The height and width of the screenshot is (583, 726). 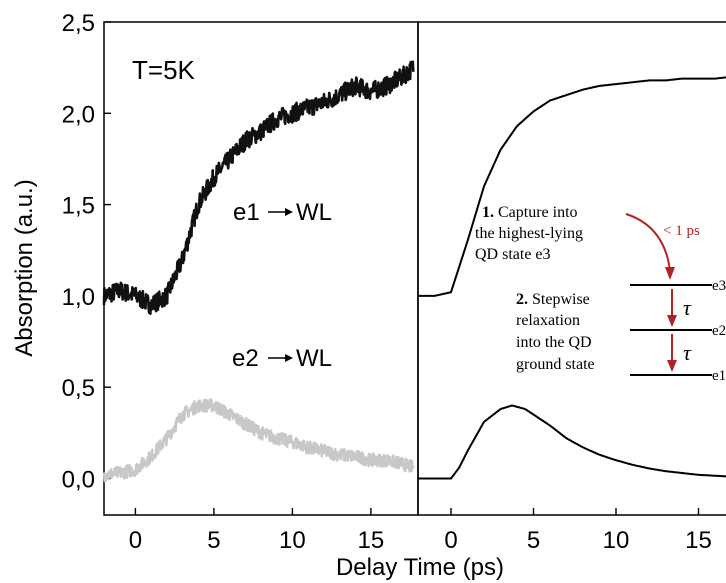 I want to click on step2-line-2: relaxation, so click(x=548, y=320).